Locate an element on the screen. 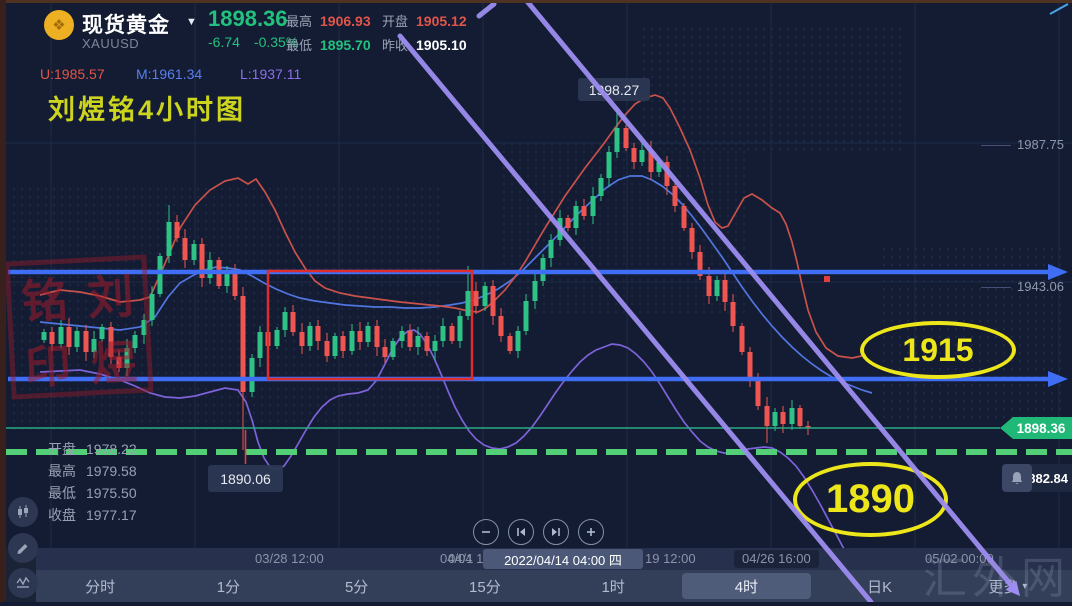  time-axis-label: 03/28 12:00 is located at coordinates (289, 558).